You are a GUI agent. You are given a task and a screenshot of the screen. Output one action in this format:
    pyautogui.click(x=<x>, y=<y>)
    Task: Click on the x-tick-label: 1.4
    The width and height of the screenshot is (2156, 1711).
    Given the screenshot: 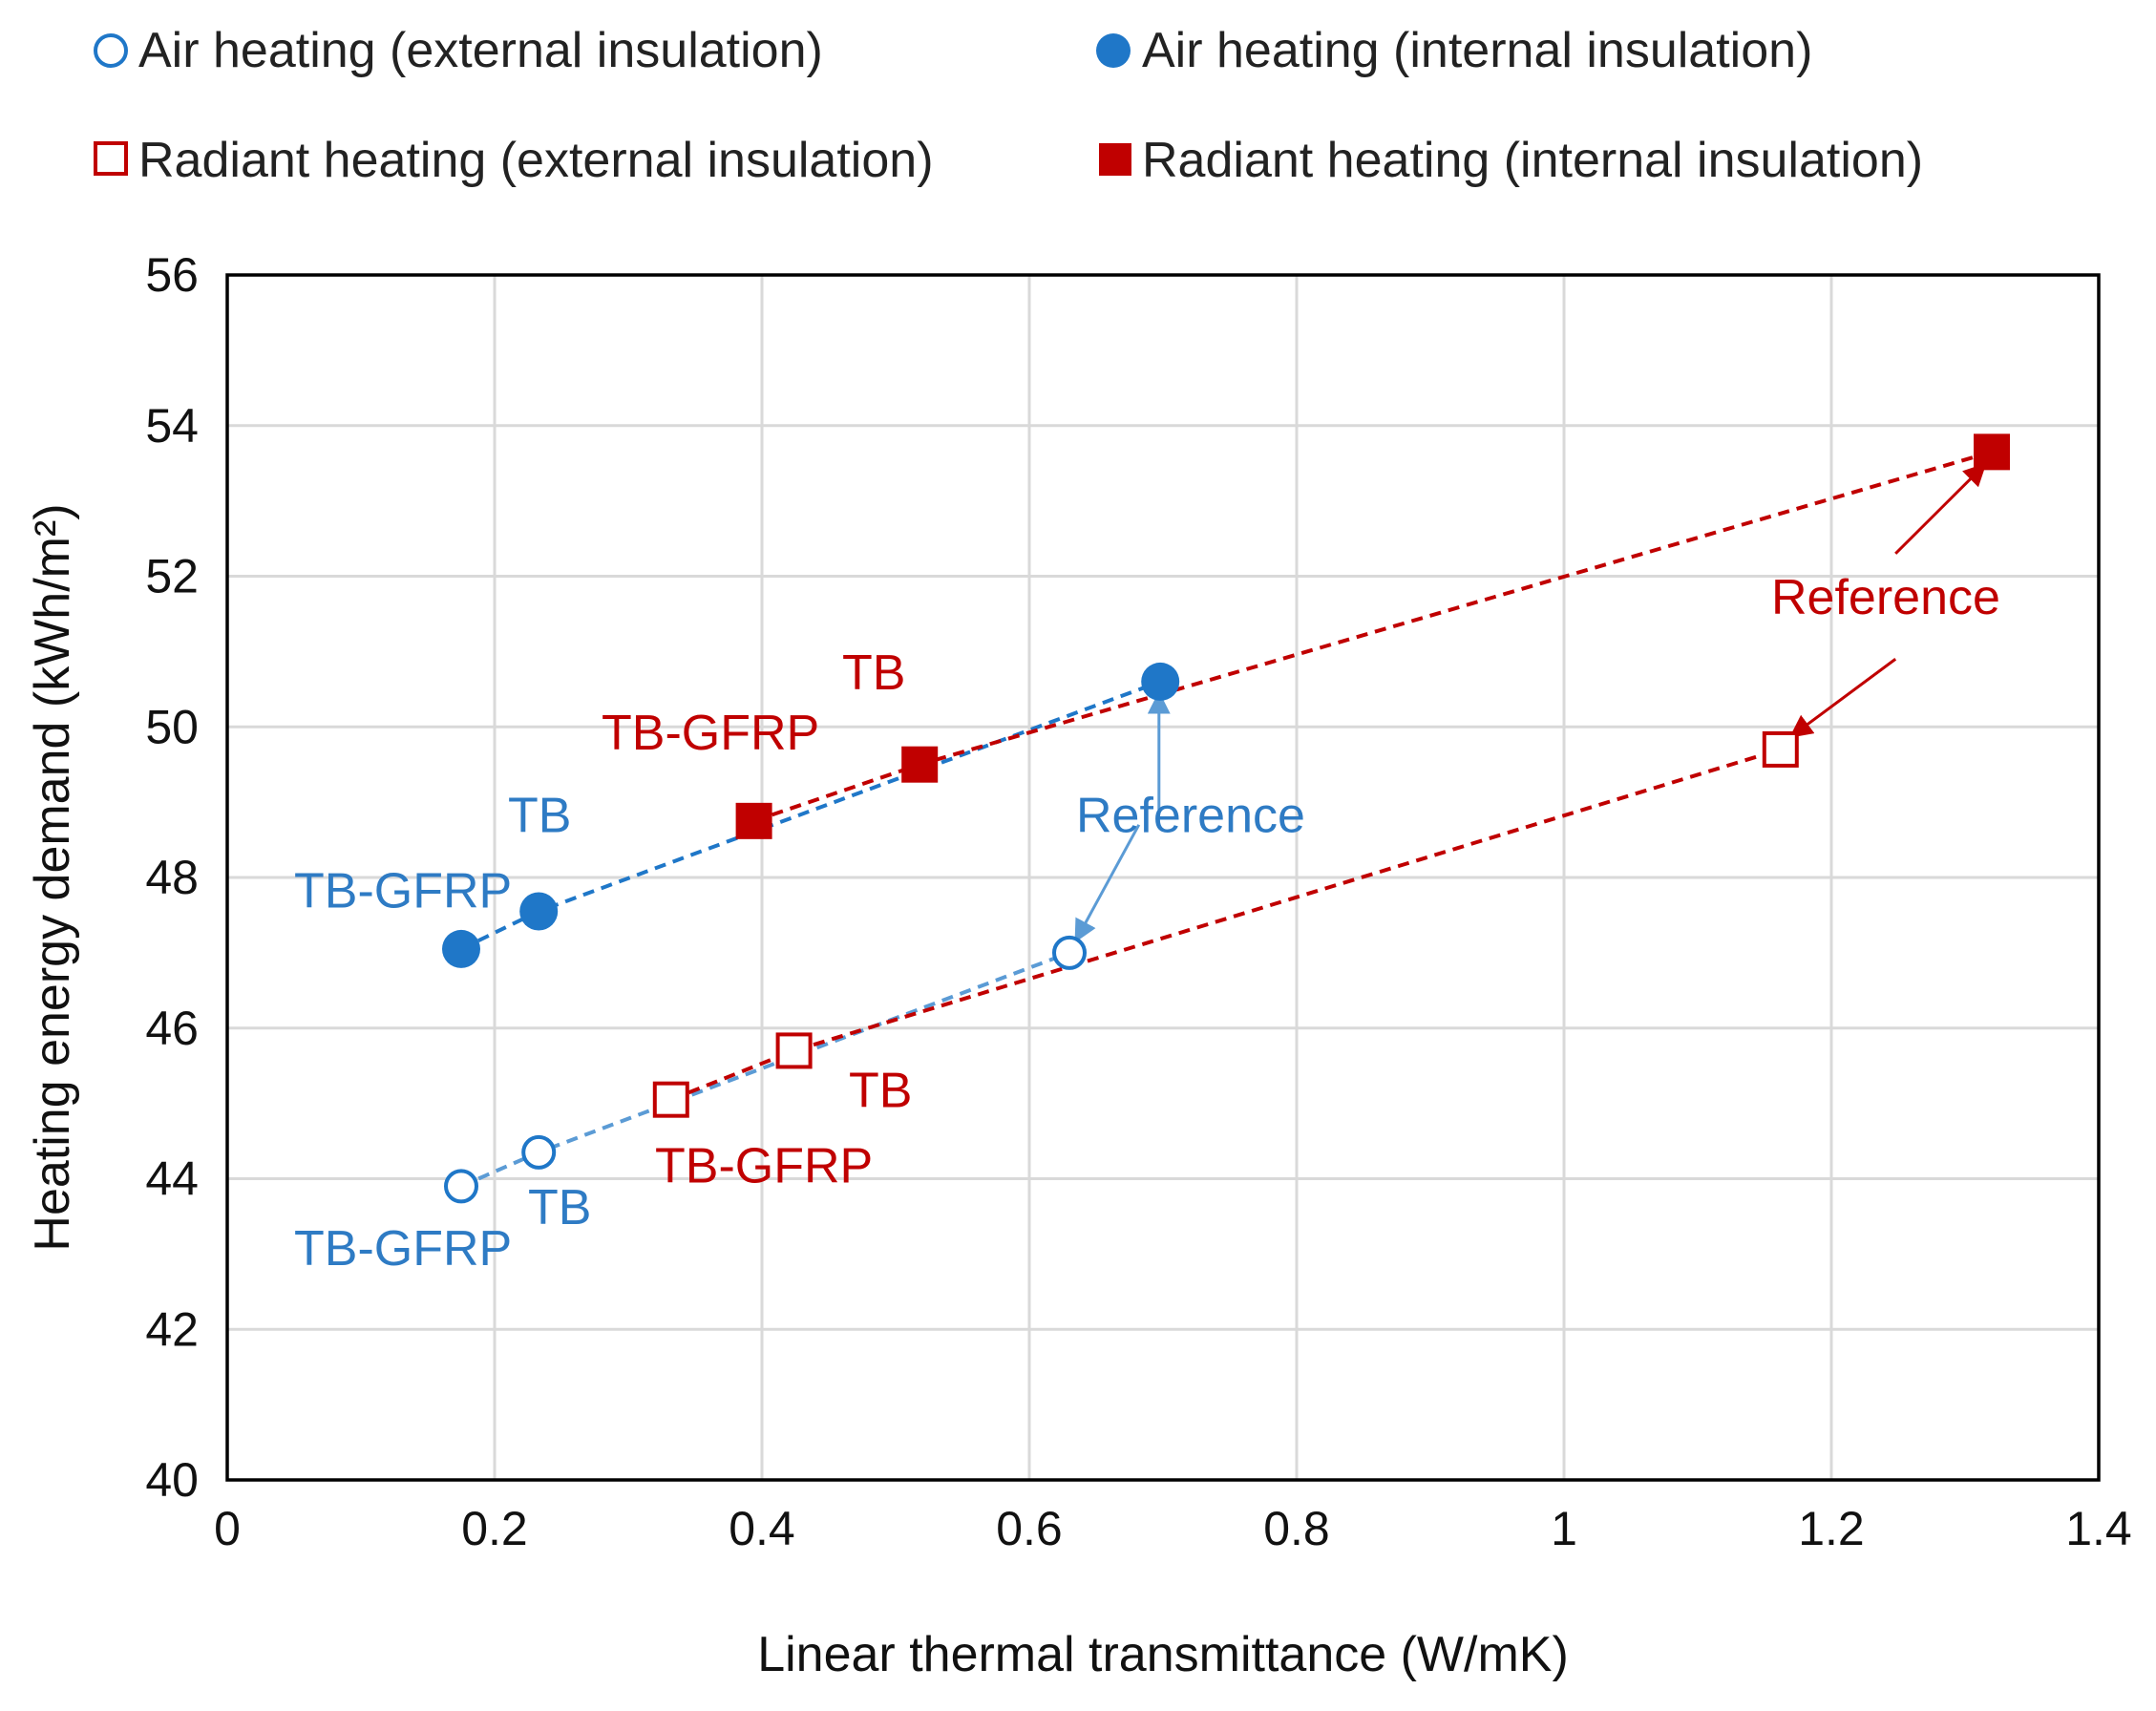 What is the action you would take?
    pyautogui.click(x=2099, y=1528)
    